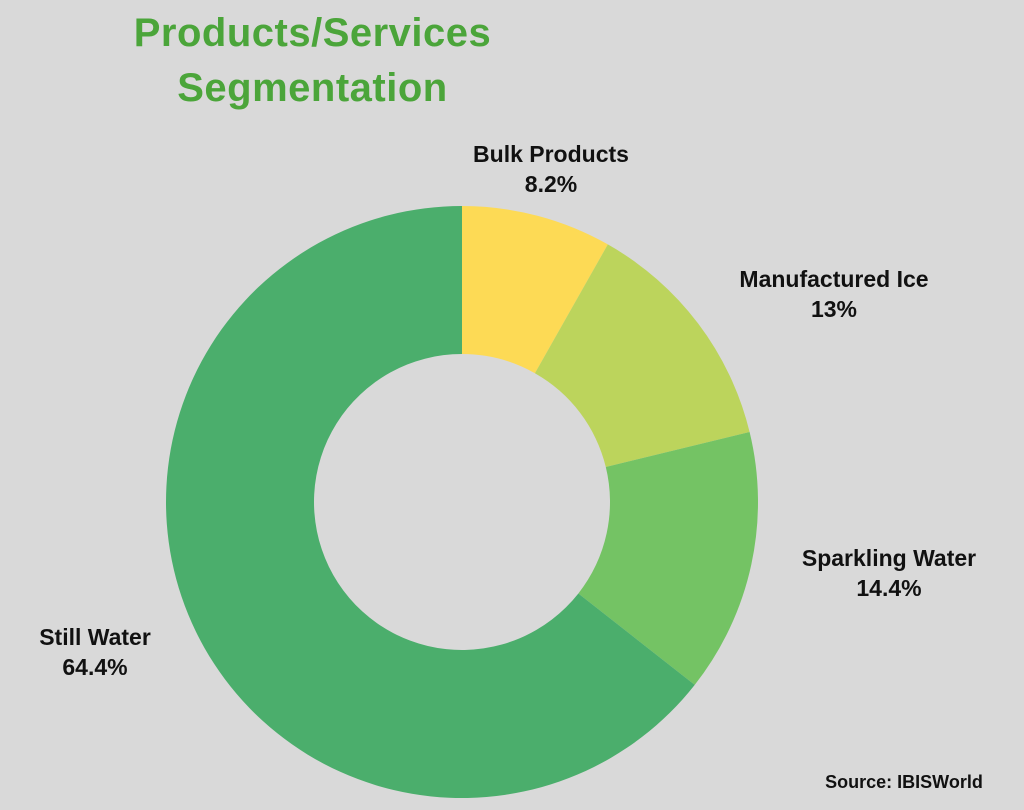 The height and width of the screenshot is (810, 1024). What do you see at coordinates (834, 279) in the screenshot?
I see `segment-name: Manufactured Ice` at bounding box center [834, 279].